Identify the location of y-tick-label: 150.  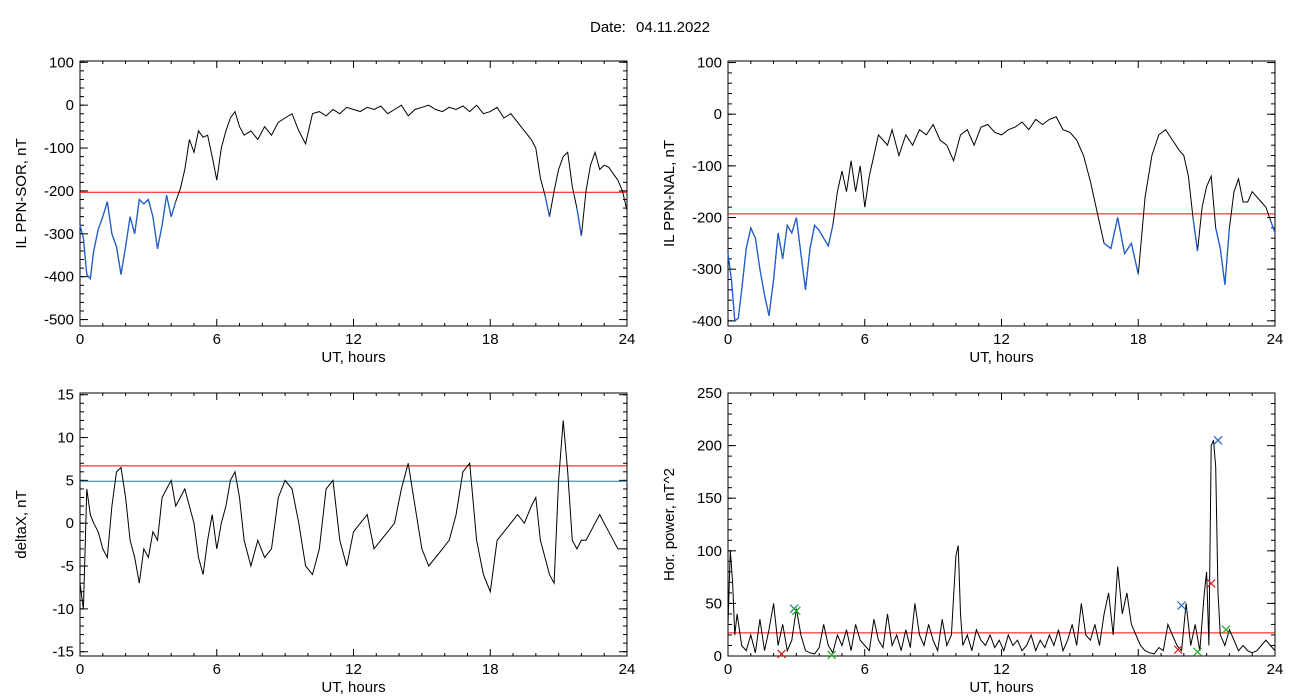
(709, 498).